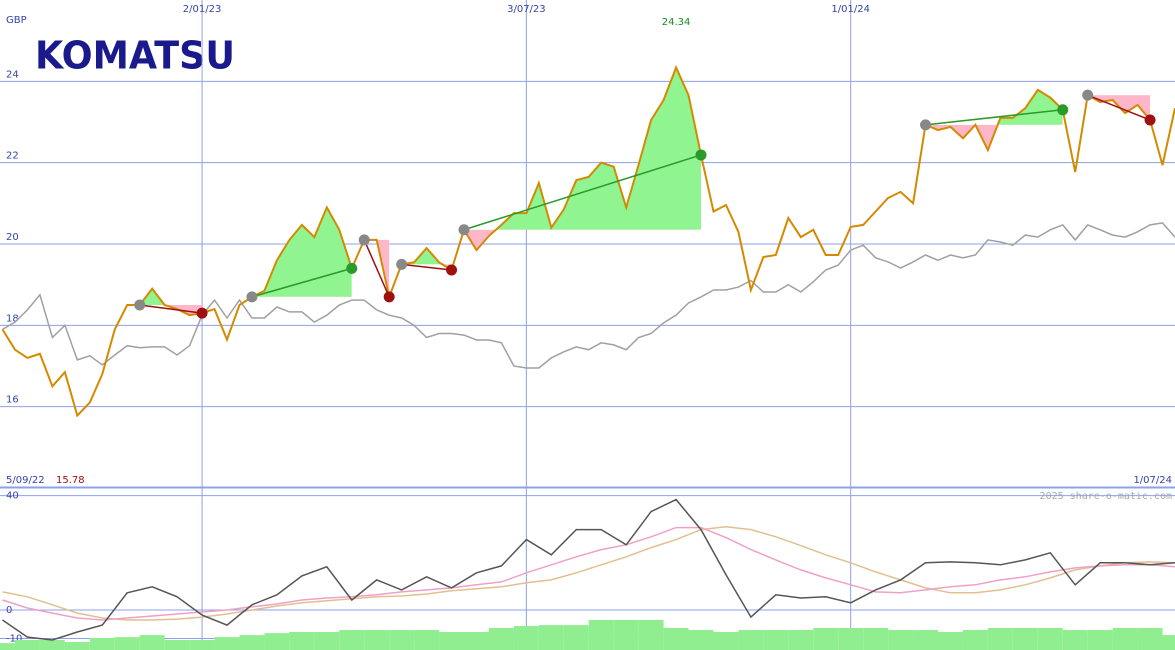  What do you see at coordinates (14, 639) in the screenshot?
I see `y-tick-label: -10` at bounding box center [14, 639].